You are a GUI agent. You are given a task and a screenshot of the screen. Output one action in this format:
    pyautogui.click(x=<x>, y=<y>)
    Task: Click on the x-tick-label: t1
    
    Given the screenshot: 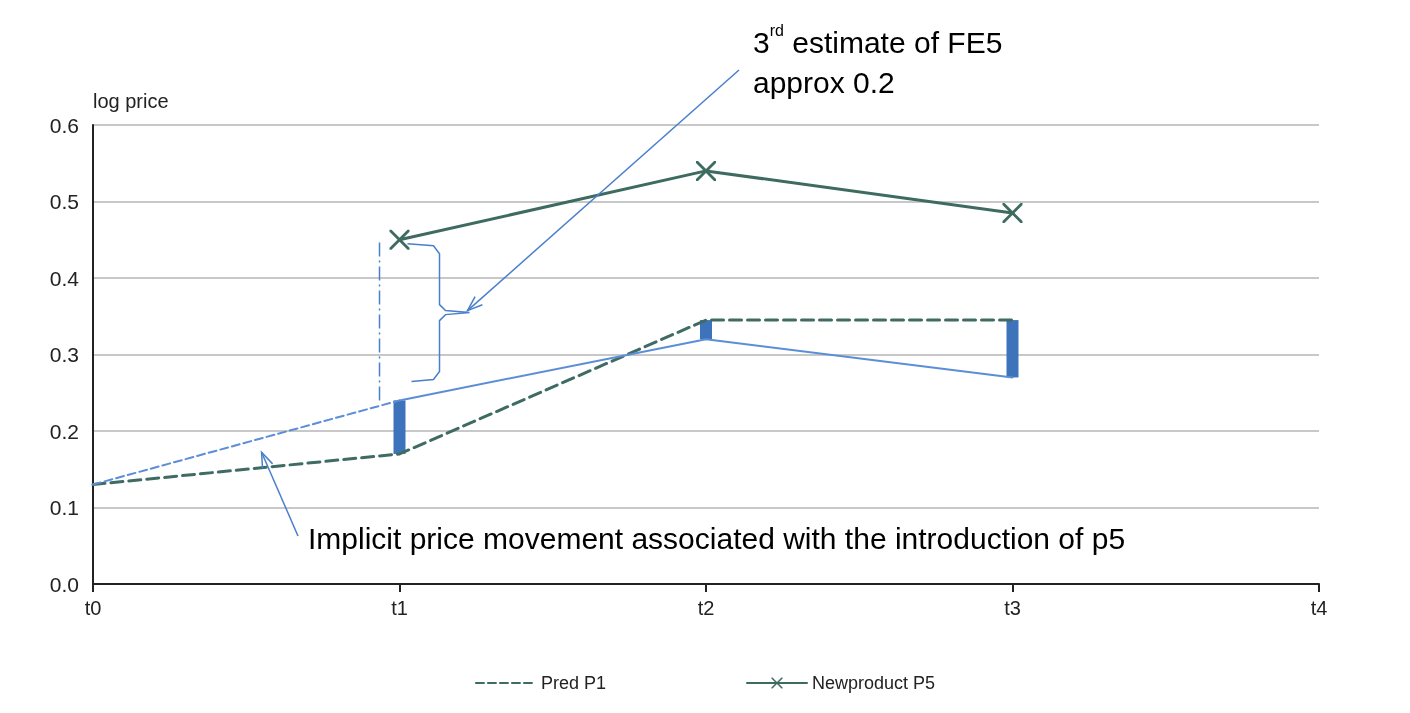 What is the action you would take?
    pyautogui.click(x=399, y=608)
    